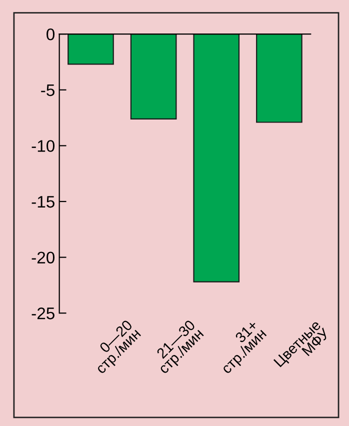 The height and width of the screenshot is (426, 349). Describe the element at coordinates (50, 34) in the screenshot. I see `y-tick-label: 0` at that location.